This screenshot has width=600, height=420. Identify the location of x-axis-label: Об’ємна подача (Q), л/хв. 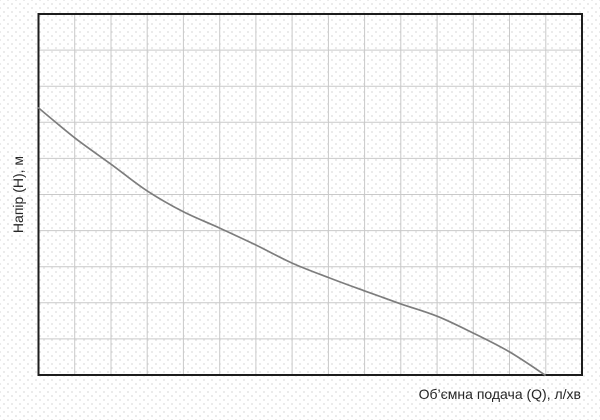
(499, 394).